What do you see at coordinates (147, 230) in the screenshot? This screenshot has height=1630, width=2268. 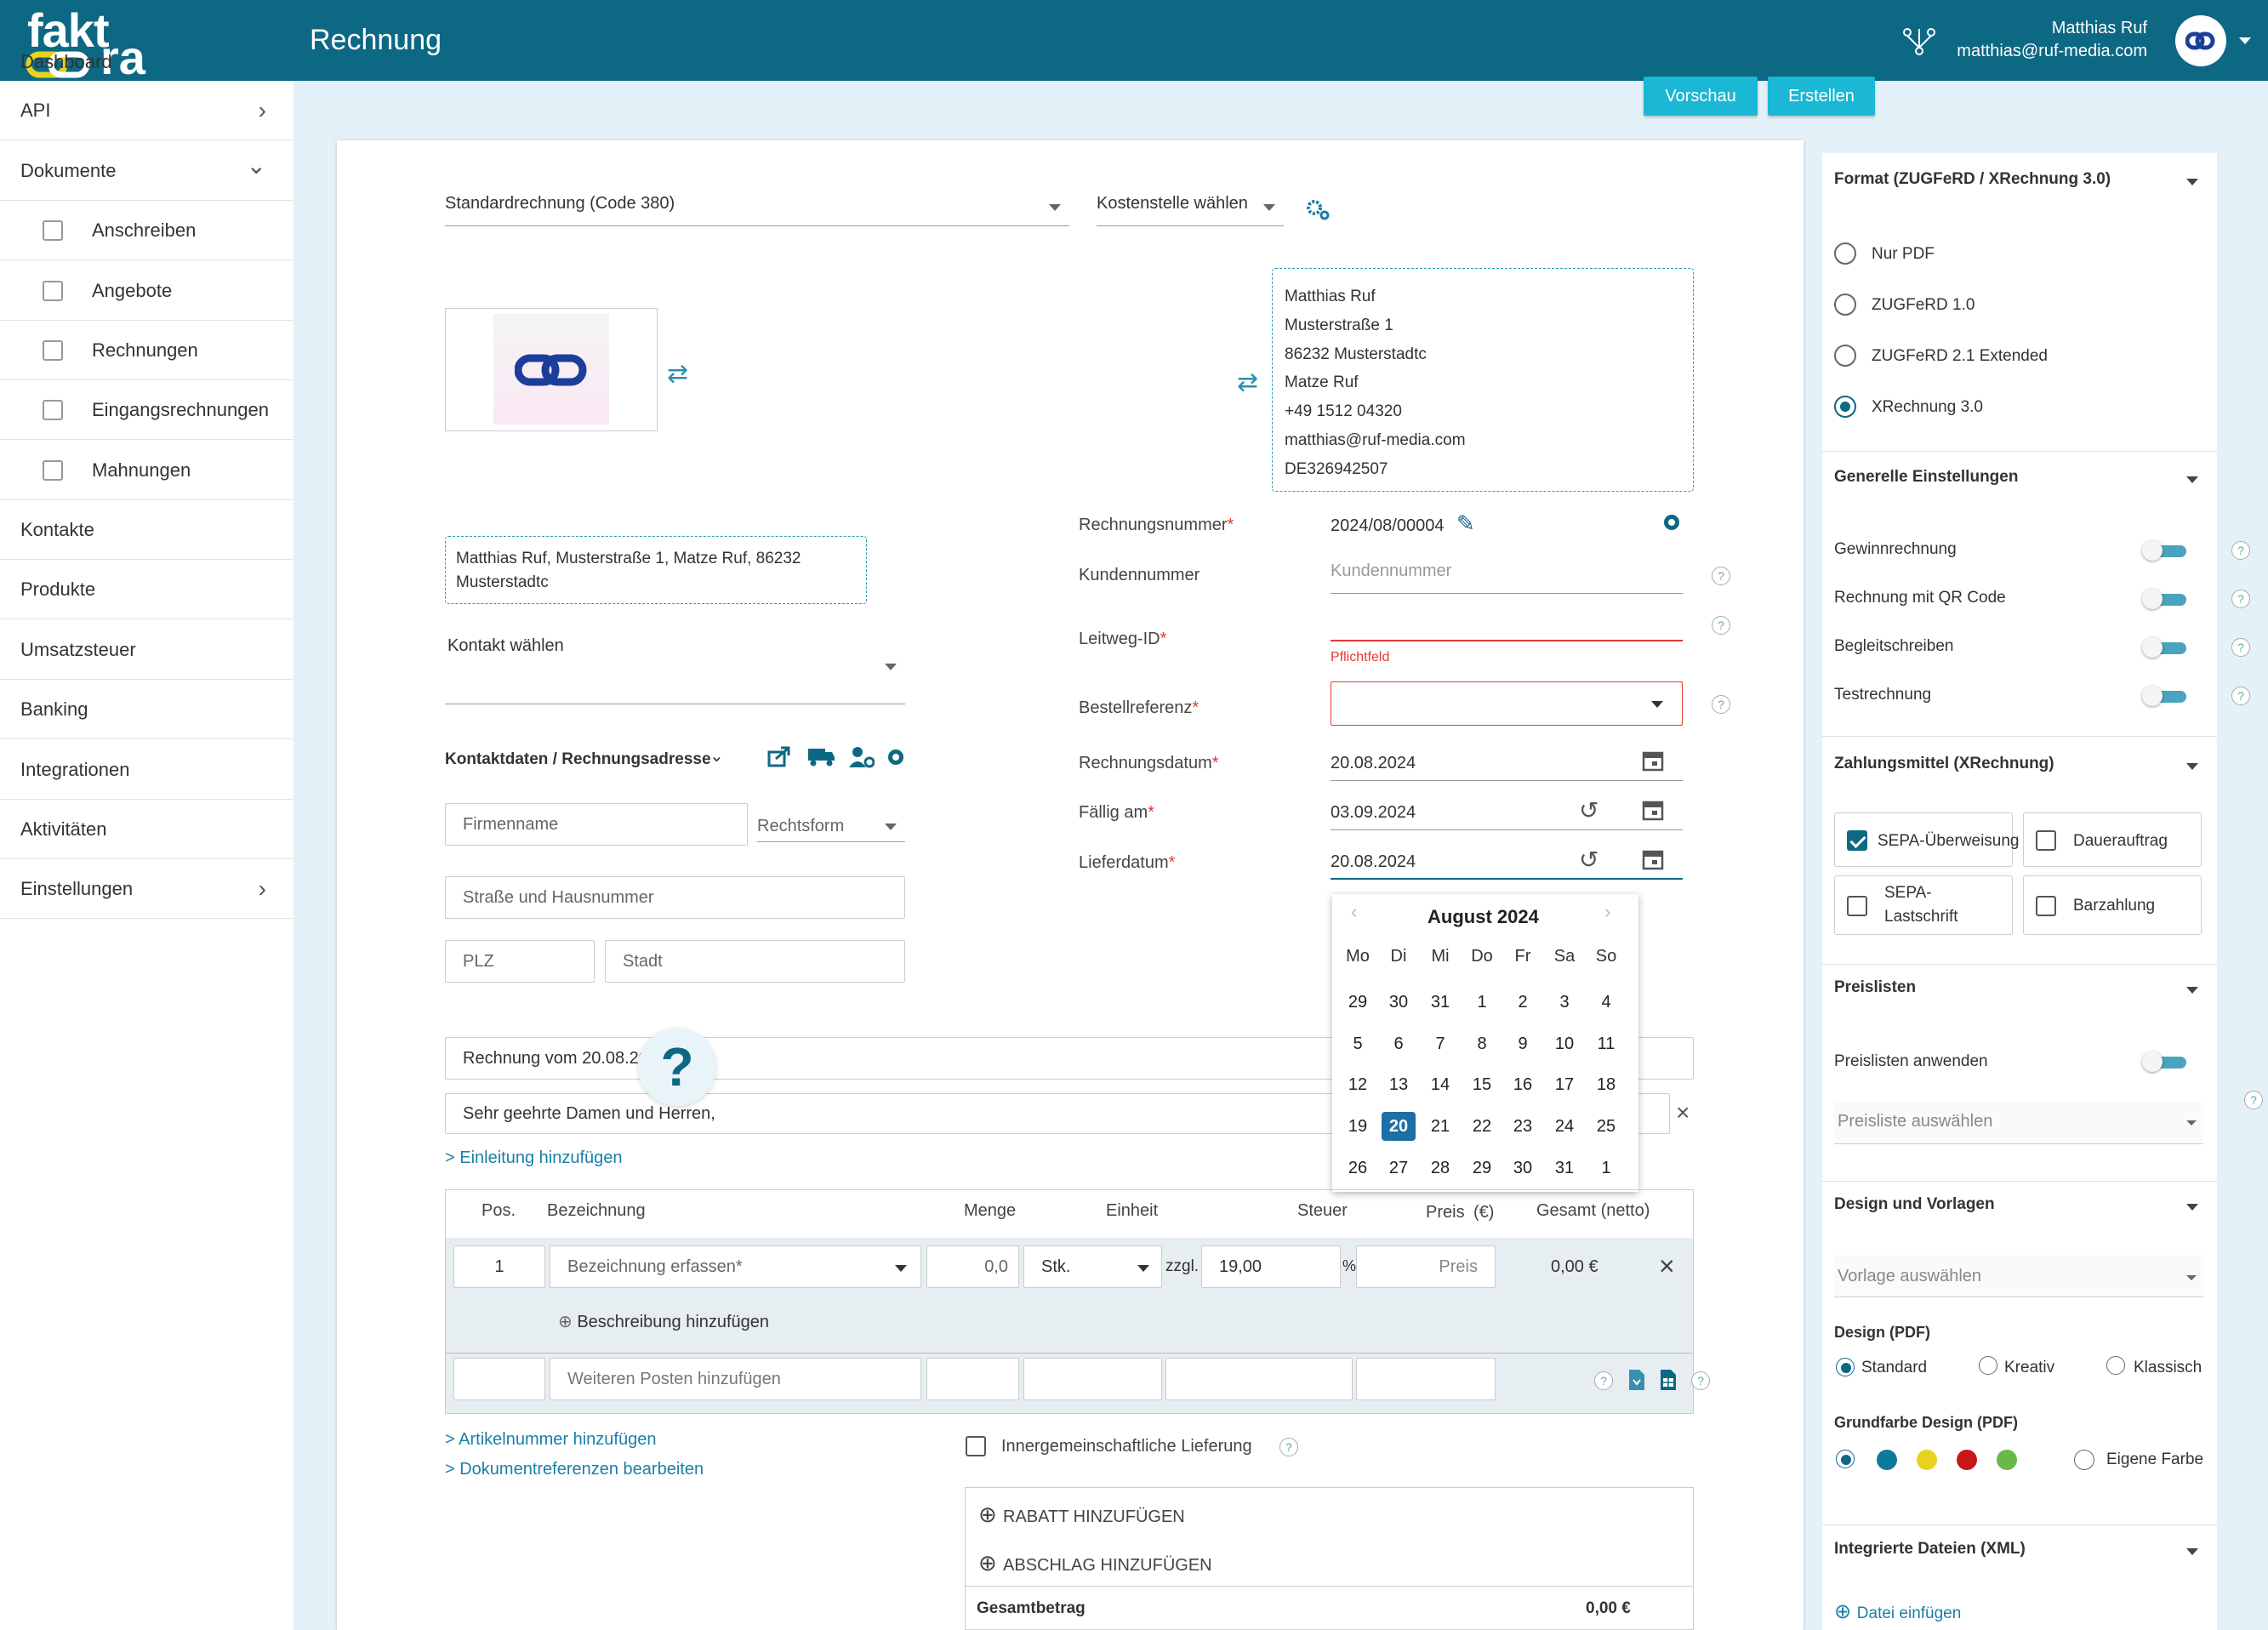 I see `sidebar-item-anschreiben: Anschreiben` at bounding box center [147, 230].